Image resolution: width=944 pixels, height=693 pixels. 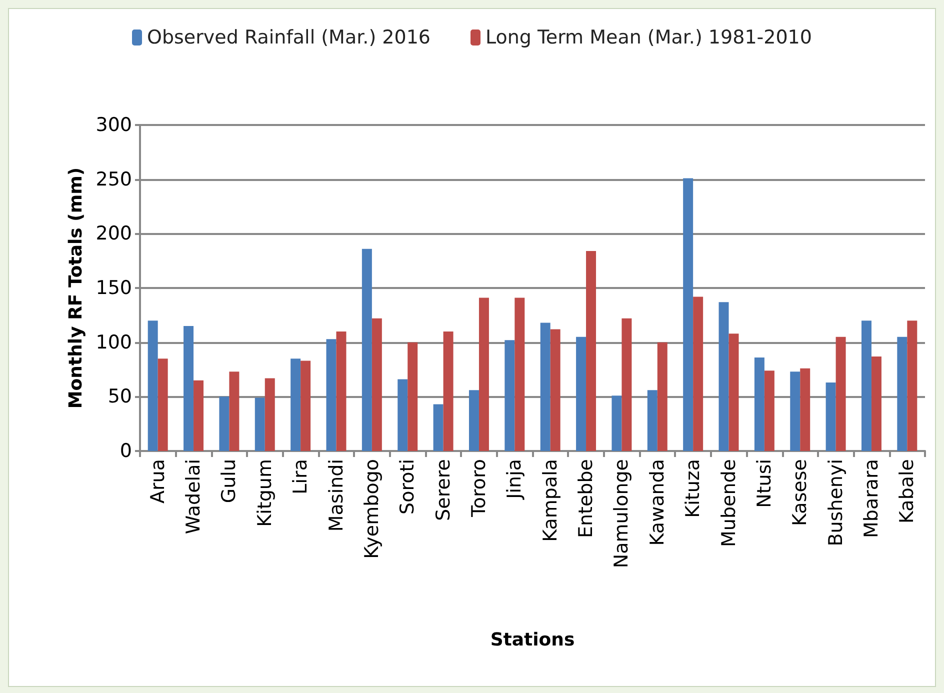 What do you see at coordinates (126, 451) in the screenshot?
I see `y-tick-label: 0` at bounding box center [126, 451].